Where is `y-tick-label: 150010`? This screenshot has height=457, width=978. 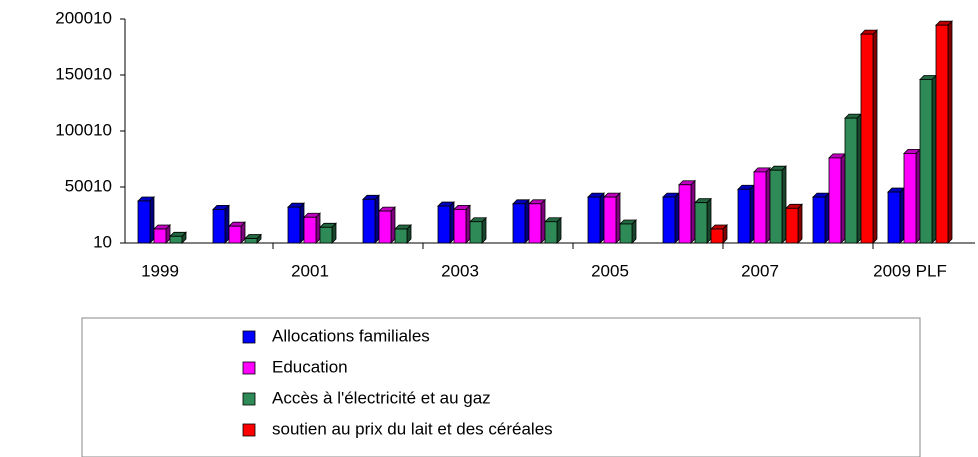
y-tick-label: 150010 is located at coordinates (83, 73).